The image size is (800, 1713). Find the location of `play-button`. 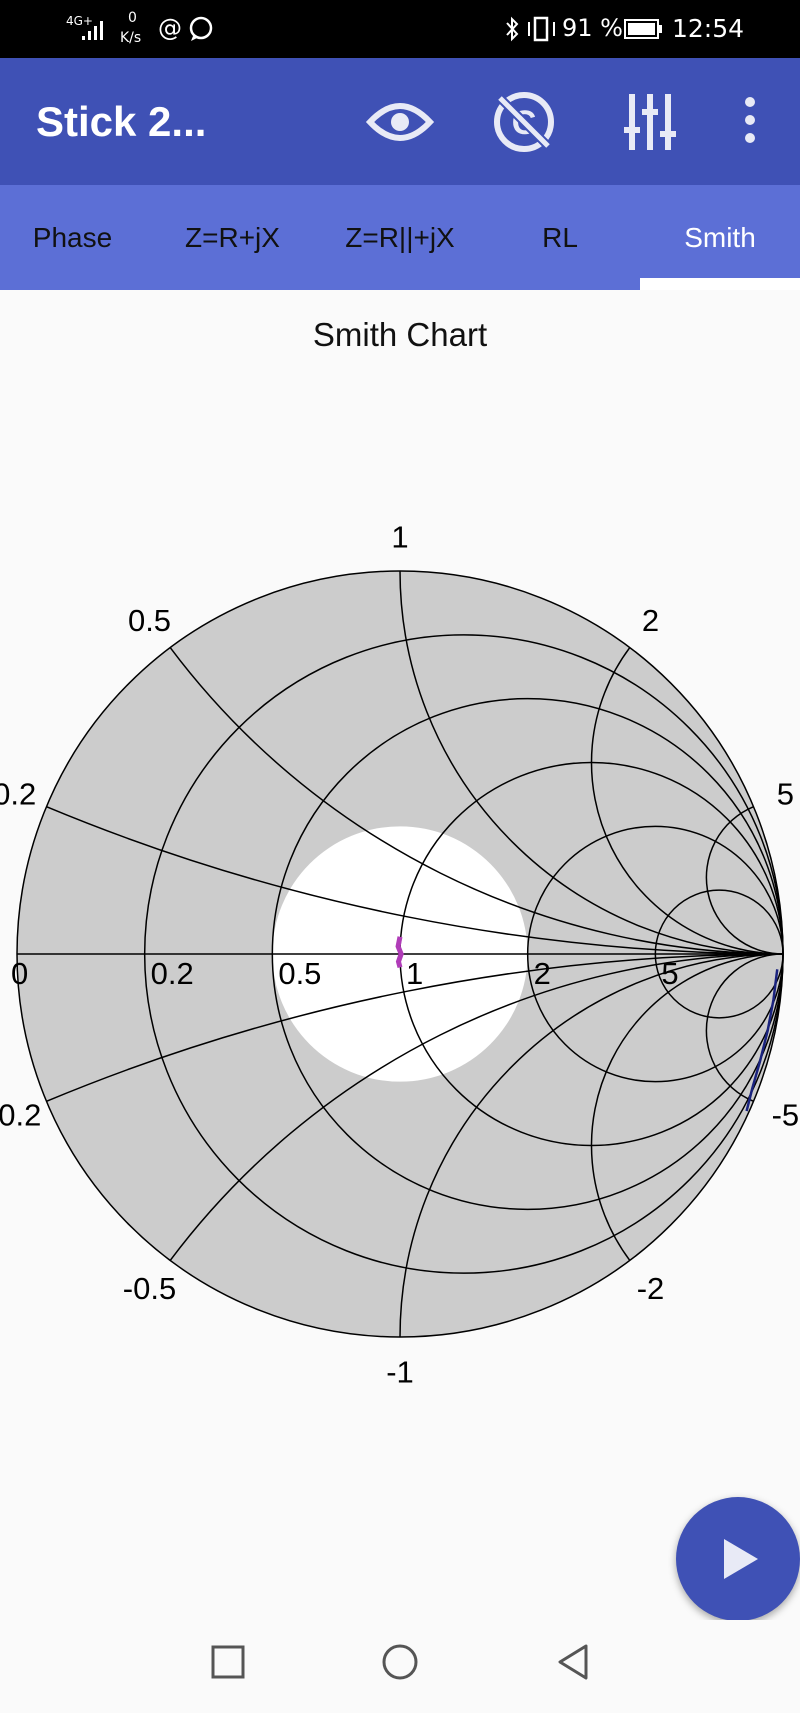

play-button is located at coordinates (738, 1559).